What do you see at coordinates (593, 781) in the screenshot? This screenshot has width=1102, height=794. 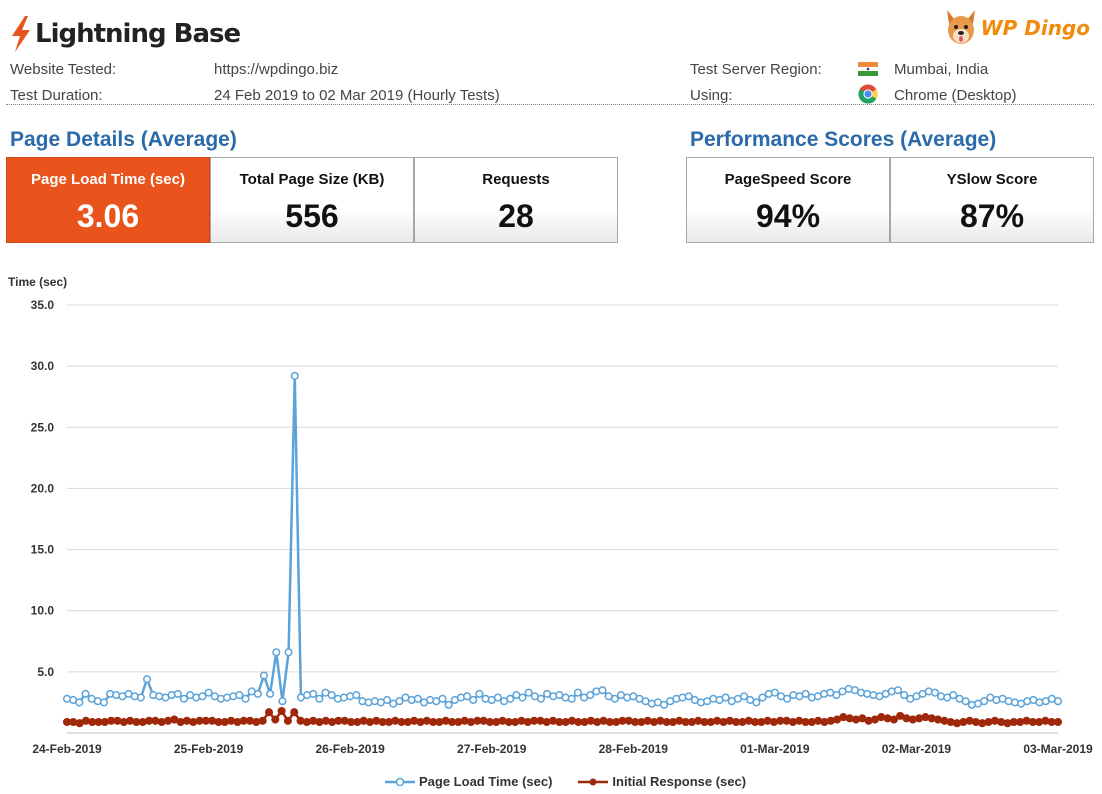 I see `legend-marker-initial-response` at bounding box center [593, 781].